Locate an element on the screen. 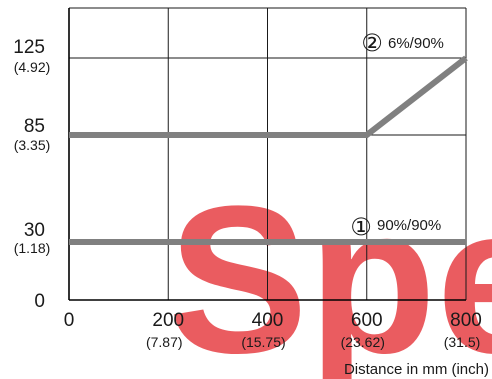 The width and height of the screenshot is (492, 379). x-tick-label: 800 is located at coordinates (466, 320).